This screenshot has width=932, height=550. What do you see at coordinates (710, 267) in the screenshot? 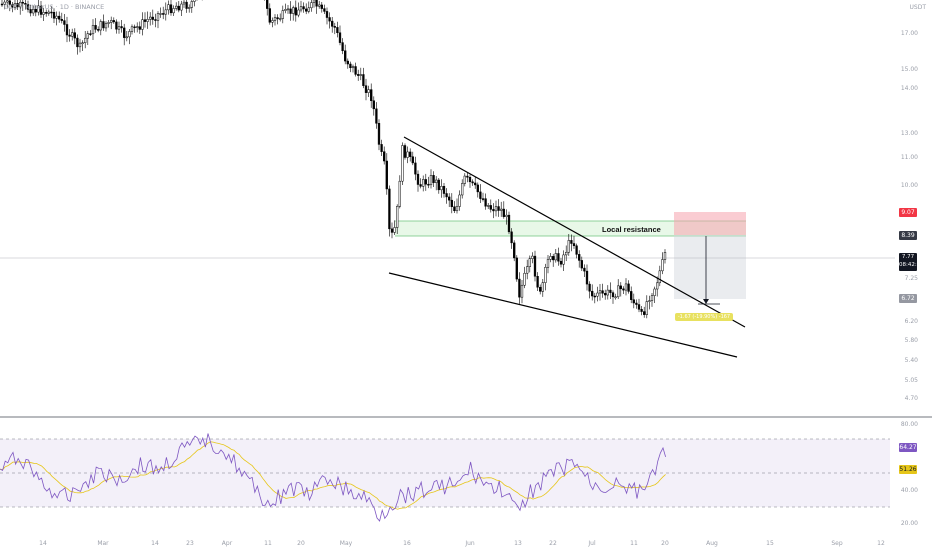
I see `target-zone` at bounding box center [710, 267].